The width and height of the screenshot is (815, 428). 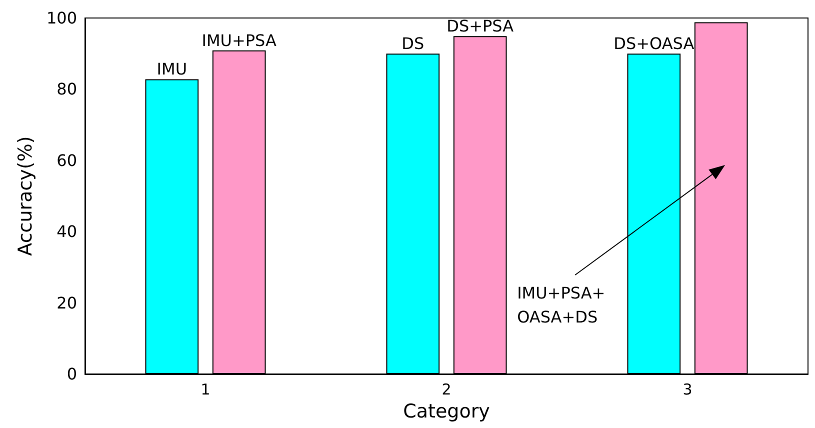 What do you see at coordinates (480, 26) in the screenshot?
I see `data-label: DS+PSA` at bounding box center [480, 26].